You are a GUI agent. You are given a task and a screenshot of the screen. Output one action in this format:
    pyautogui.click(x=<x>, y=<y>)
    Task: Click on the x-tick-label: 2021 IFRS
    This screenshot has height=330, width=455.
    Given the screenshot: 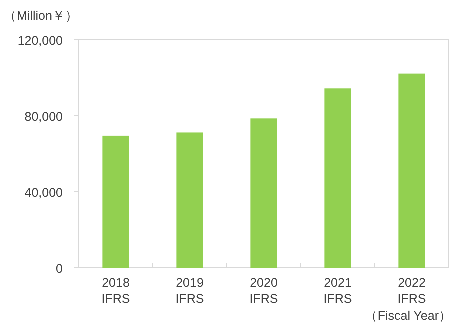 What is the action you would take?
    pyautogui.click(x=338, y=291)
    